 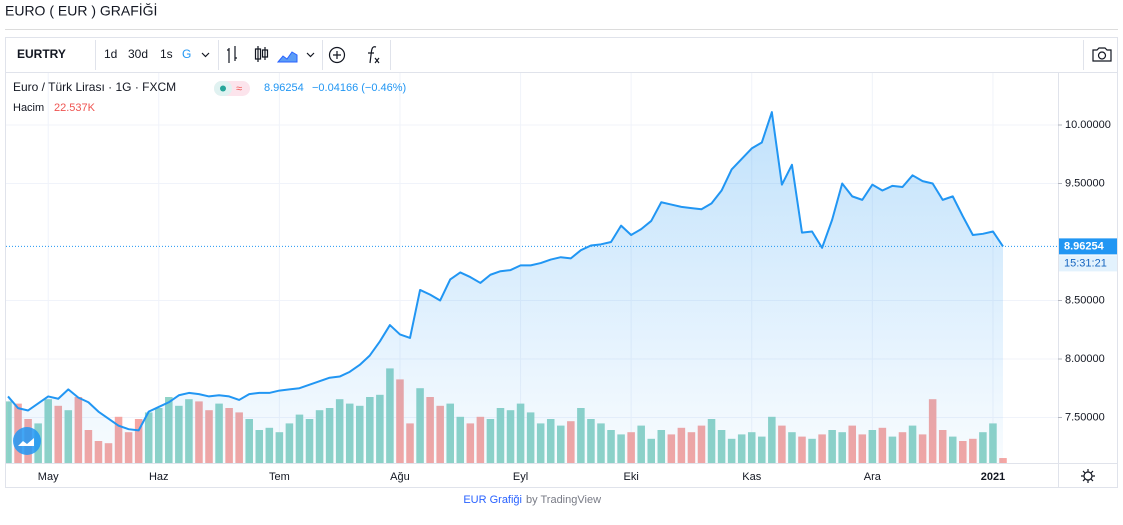 I want to click on tv-logo, so click(x=27, y=441).